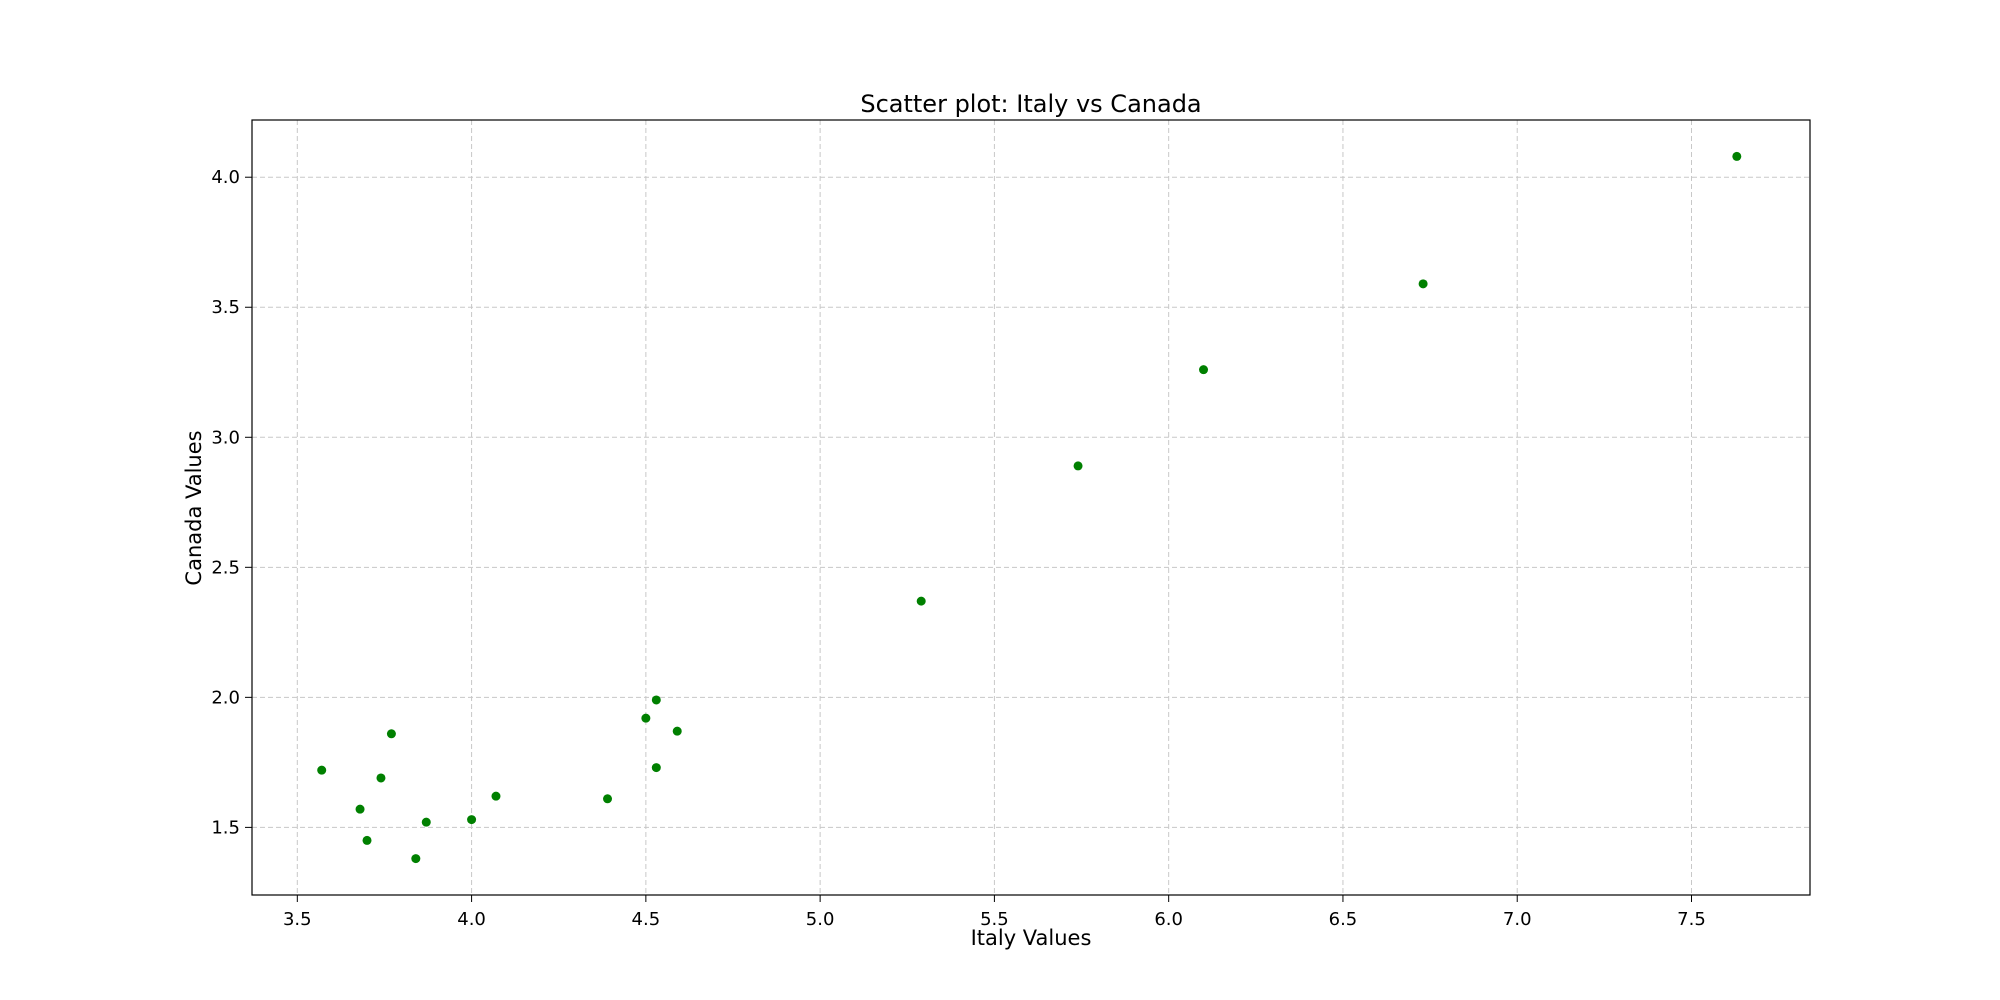 This screenshot has height=1000, width=2000. What do you see at coordinates (231, 502) in the screenshot?
I see `y-axis-ticks: 1.5 2.0 2.5 3.0 3.5 4.0` at bounding box center [231, 502].